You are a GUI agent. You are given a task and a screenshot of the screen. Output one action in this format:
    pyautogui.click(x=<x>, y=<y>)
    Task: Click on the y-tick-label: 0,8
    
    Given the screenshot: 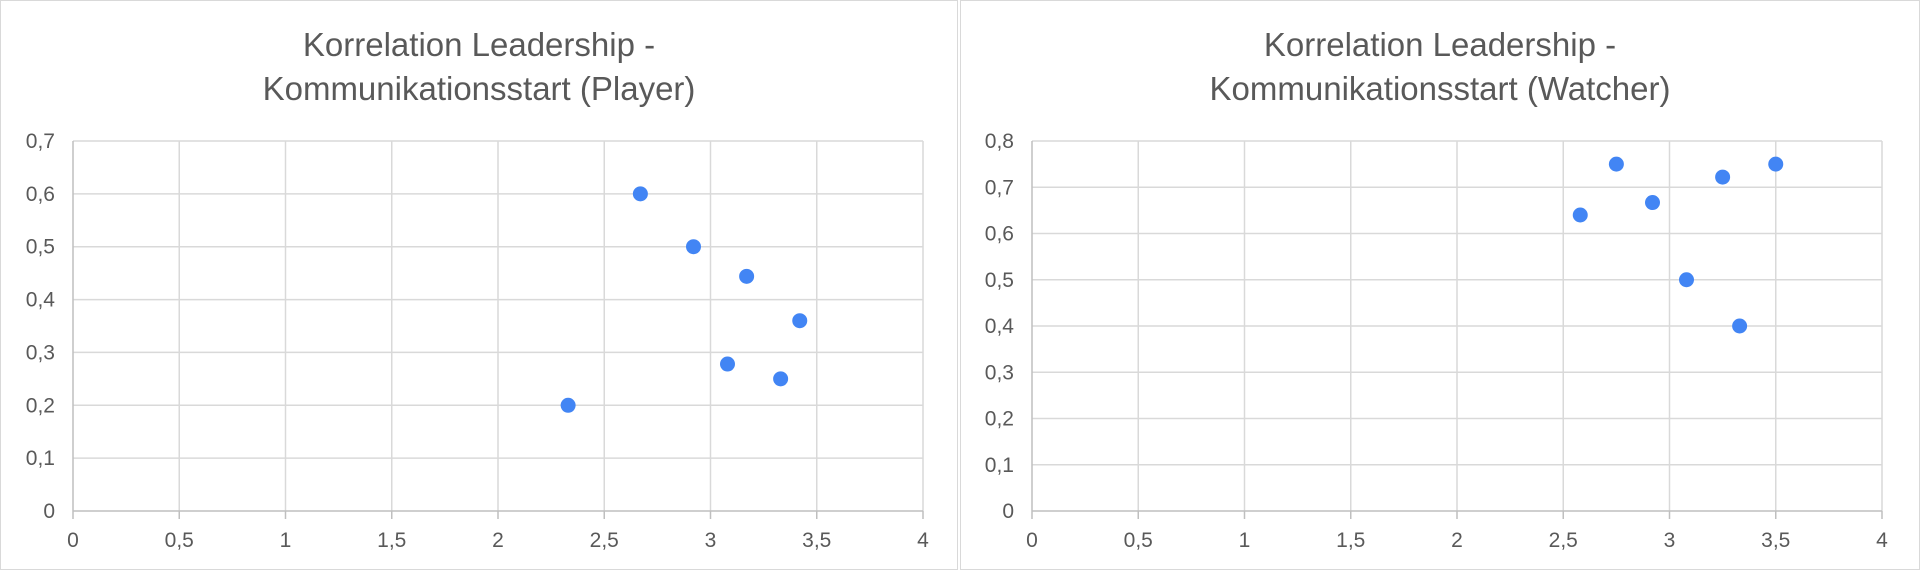 What is the action you would take?
    pyautogui.click(x=999, y=141)
    